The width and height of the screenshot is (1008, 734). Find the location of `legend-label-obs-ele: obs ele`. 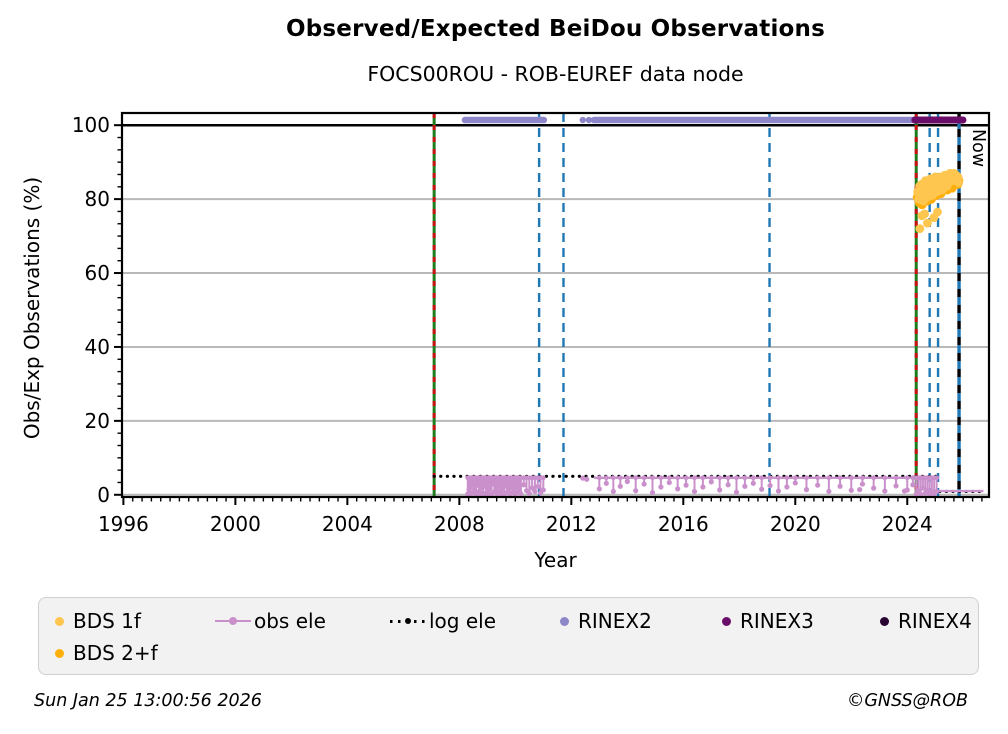

legend-label-obs-ele: obs ele is located at coordinates (290, 621).